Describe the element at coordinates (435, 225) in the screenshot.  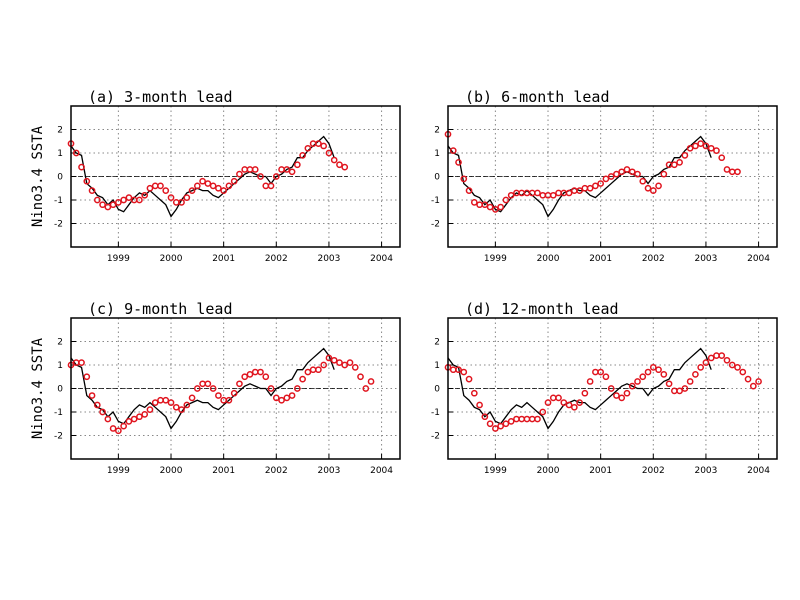
I see `y-tick-label: -2` at that location.